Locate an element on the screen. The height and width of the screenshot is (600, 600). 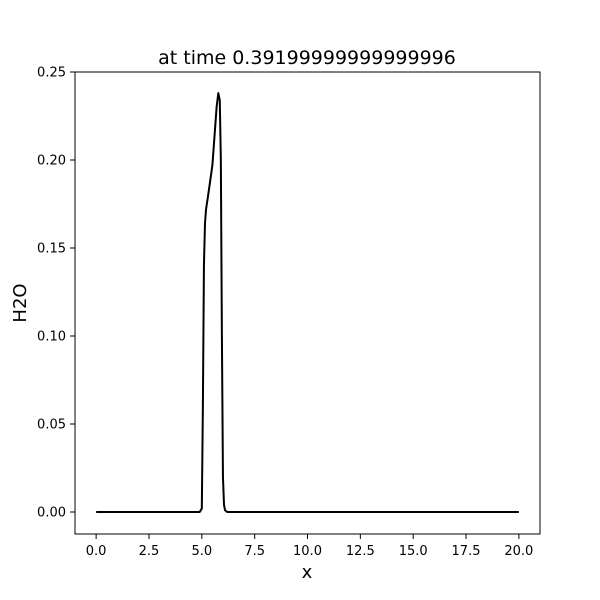
y-tick-label: 0.25 is located at coordinates (51, 73).